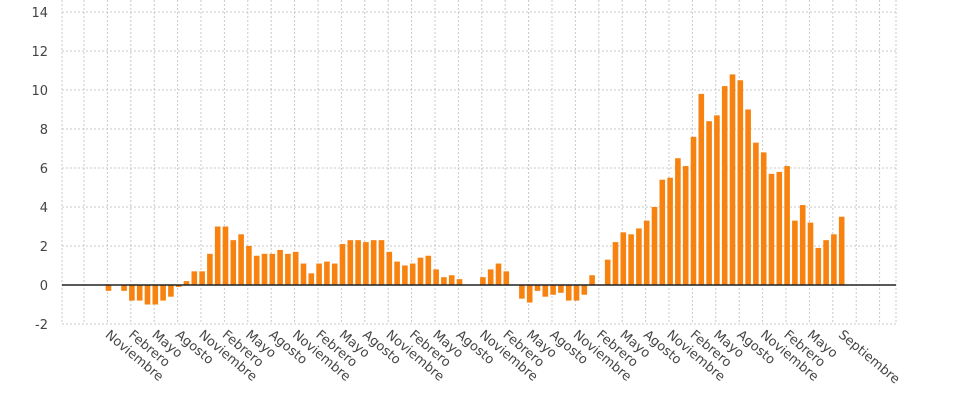 This screenshot has height=404, width=980. I want to click on y-tick-label: 0, so click(44, 286).